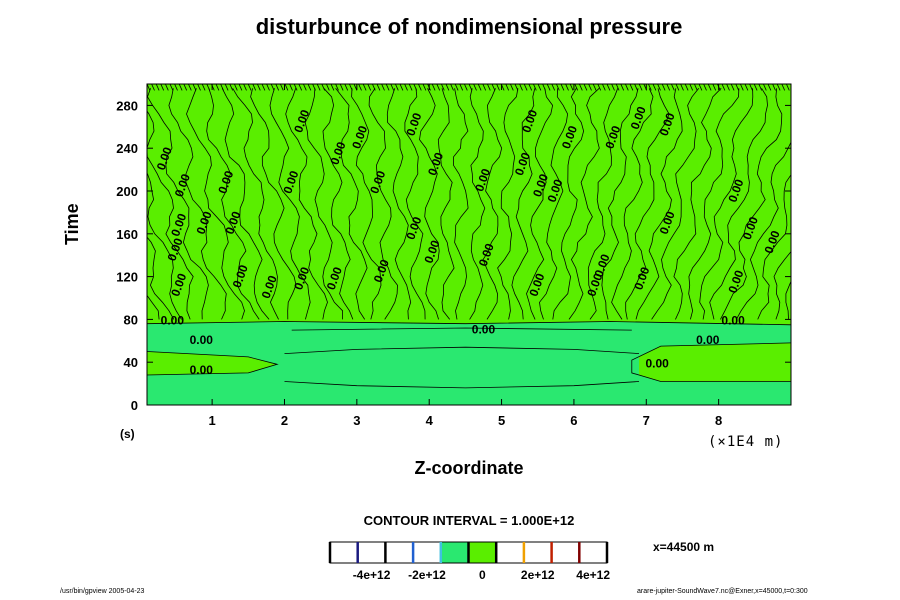 The height and width of the screenshot is (600, 900). I want to click on y-axis-unit: (s), so click(127, 434).